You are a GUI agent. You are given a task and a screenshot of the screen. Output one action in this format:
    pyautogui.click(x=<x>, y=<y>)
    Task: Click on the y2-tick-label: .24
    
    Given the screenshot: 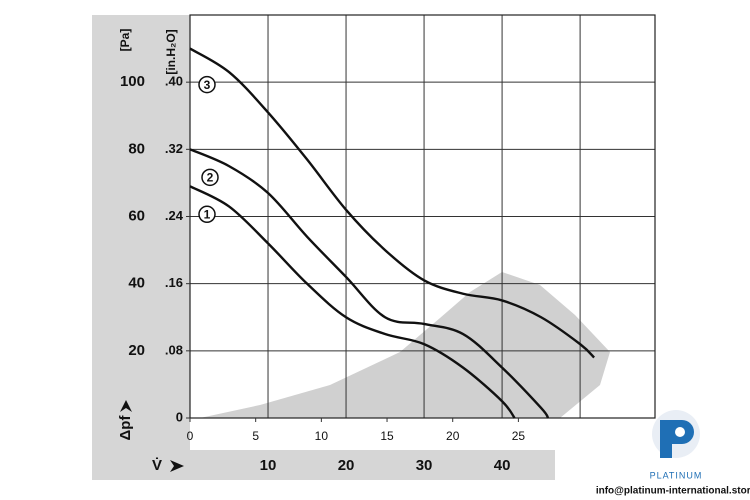 What is the action you would take?
    pyautogui.click(x=174, y=215)
    